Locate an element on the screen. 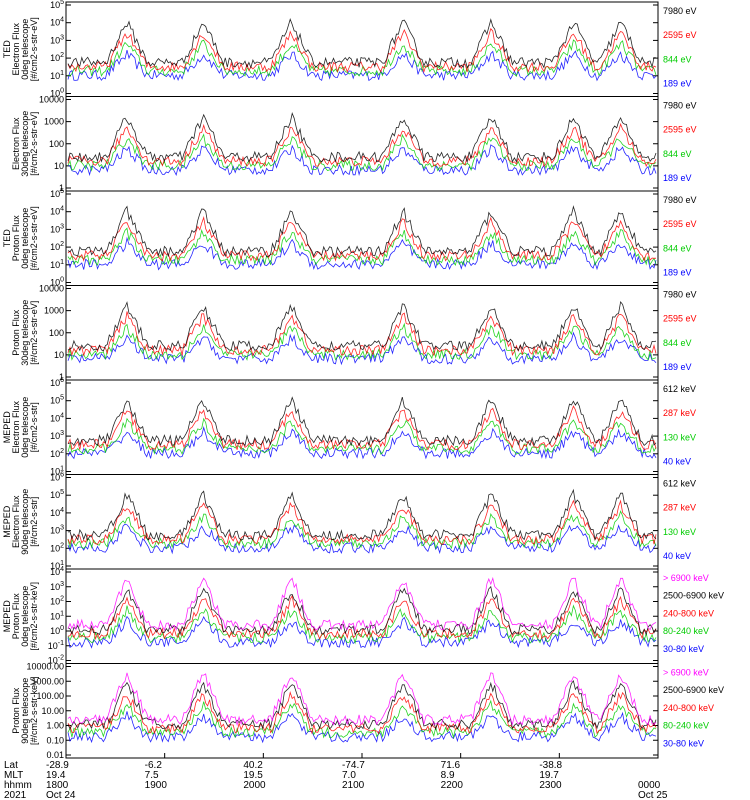  x-tick-label: 1800 is located at coordinates (57, 785).